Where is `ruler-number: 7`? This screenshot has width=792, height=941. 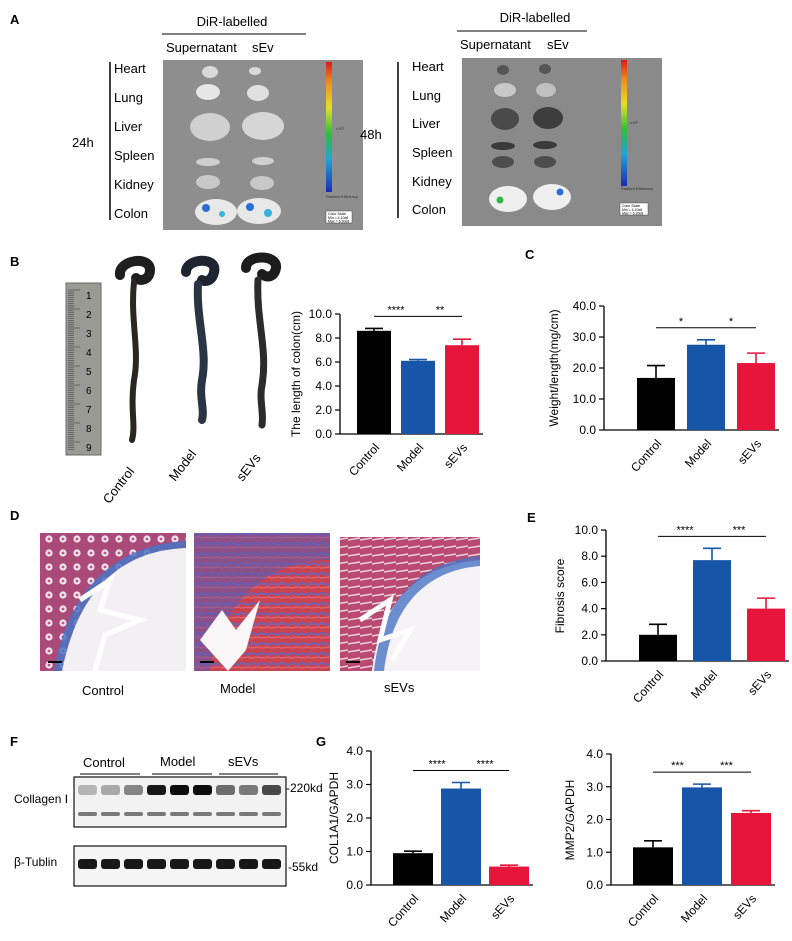 ruler-number: 7 is located at coordinates (89, 410).